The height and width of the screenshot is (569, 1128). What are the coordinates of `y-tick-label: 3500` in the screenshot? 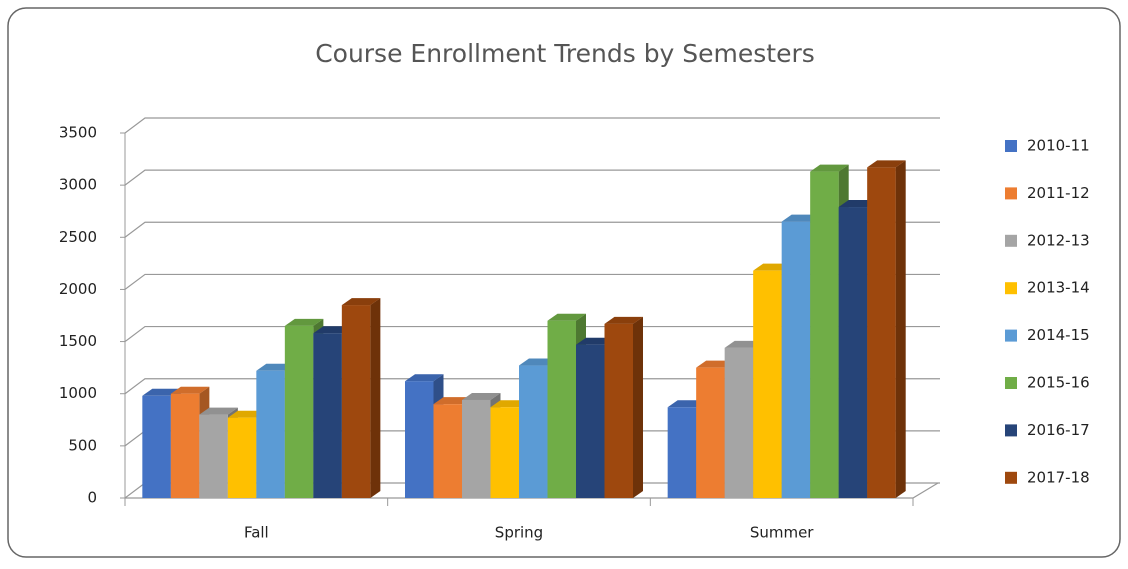 It's located at (78, 133).